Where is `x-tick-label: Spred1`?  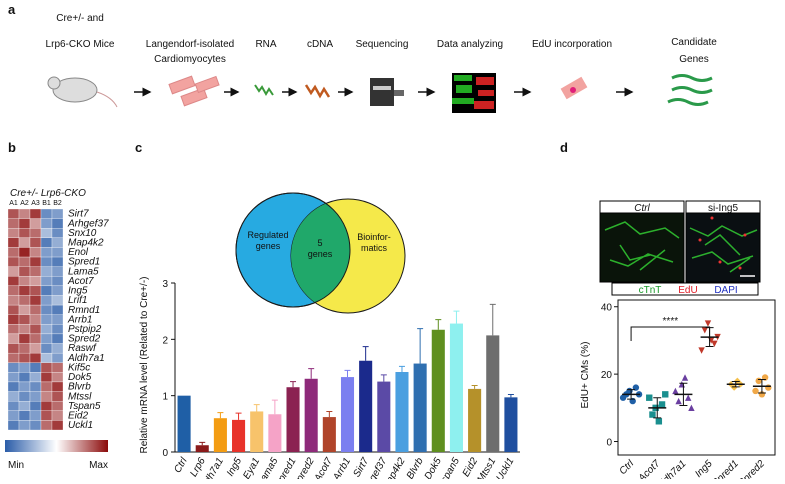 x-tick-label: Spred1 is located at coordinates (725, 468).